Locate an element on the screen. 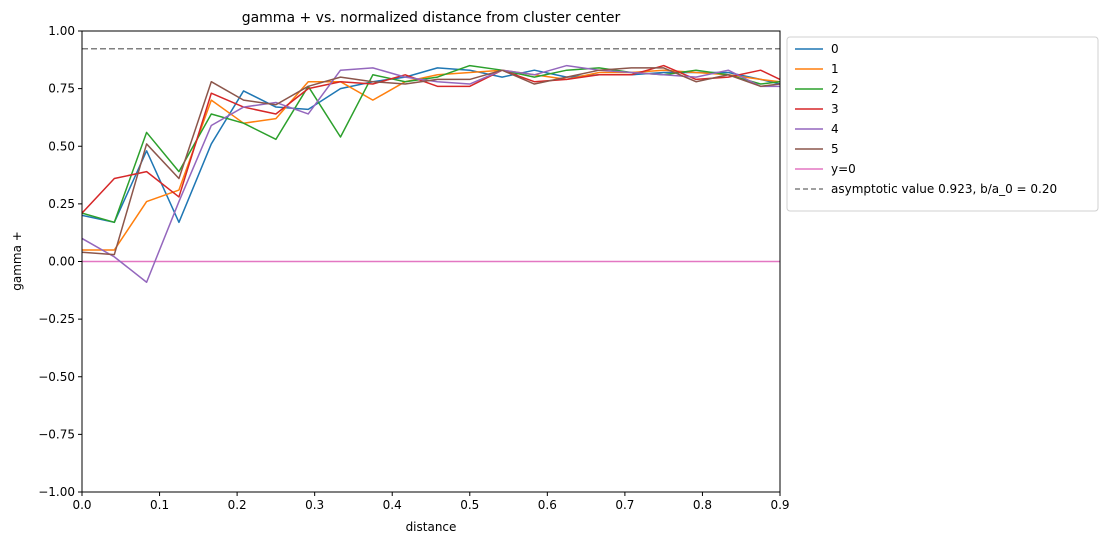 This screenshot has height=549, width=1107. legend-label: 1 is located at coordinates (835, 69).